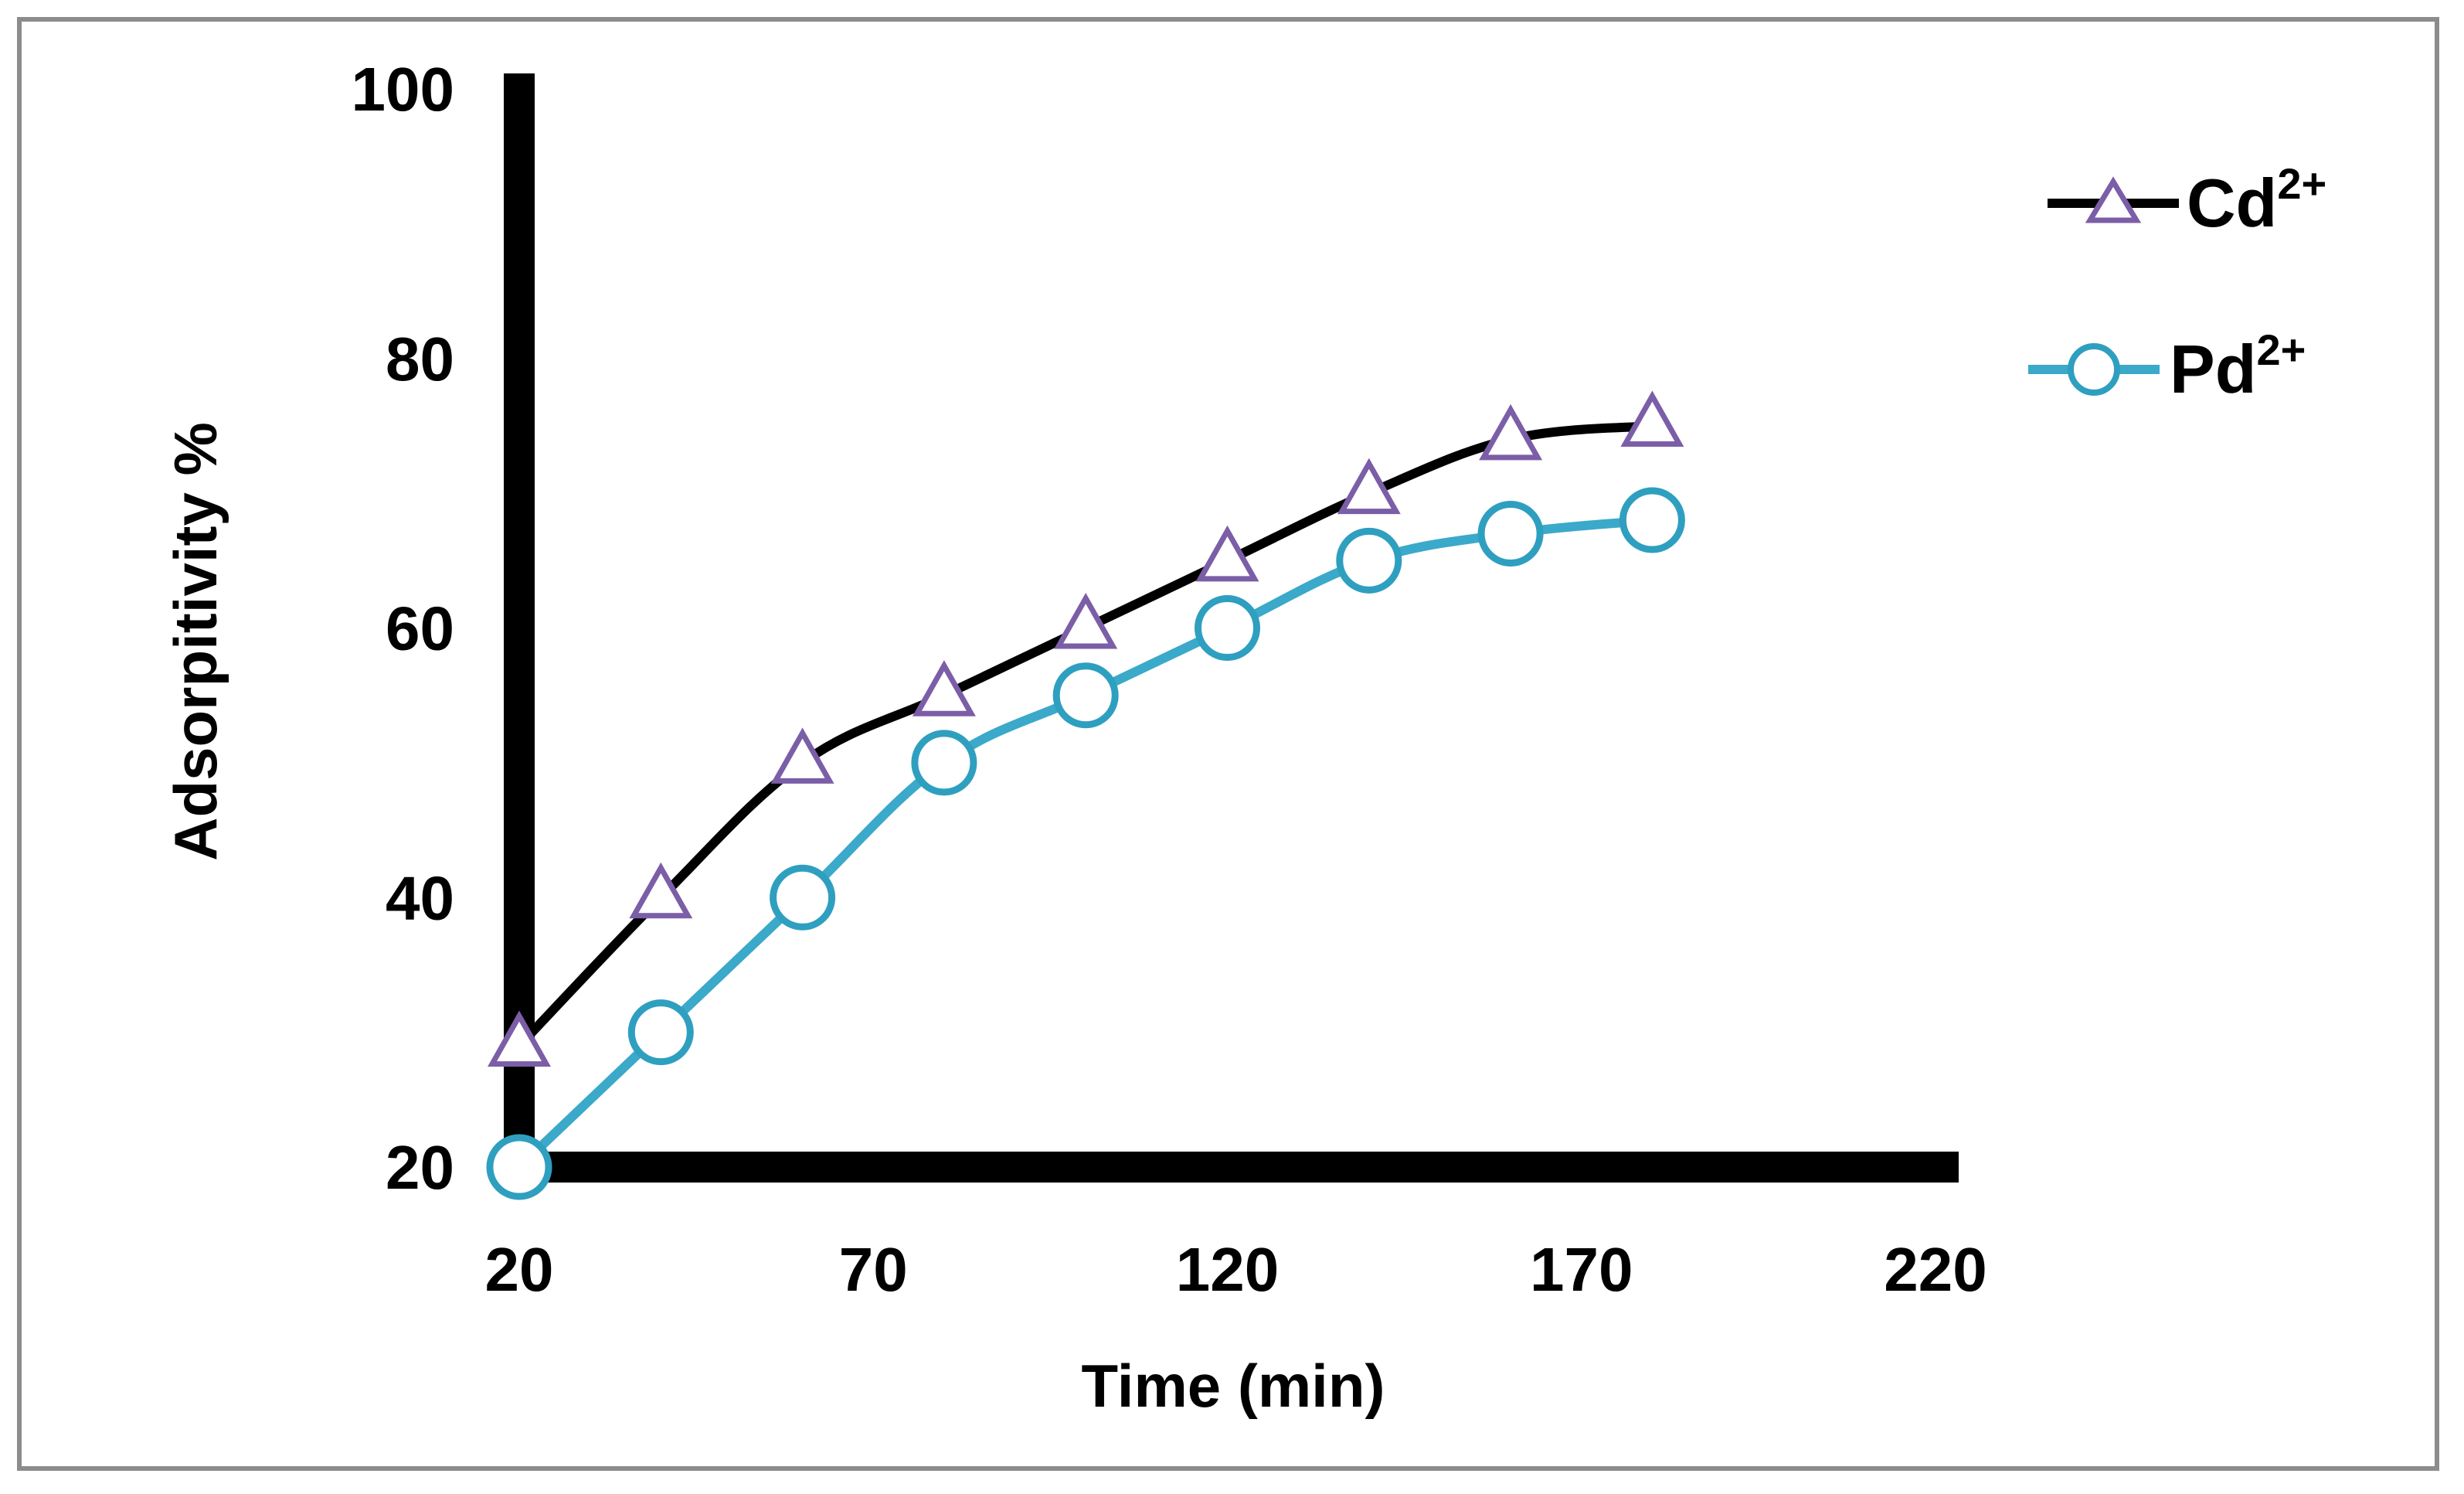  Describe the element at coordinates (1935, 1270) in the screenshot. I see `x-tick-label-4: 220` at that location.